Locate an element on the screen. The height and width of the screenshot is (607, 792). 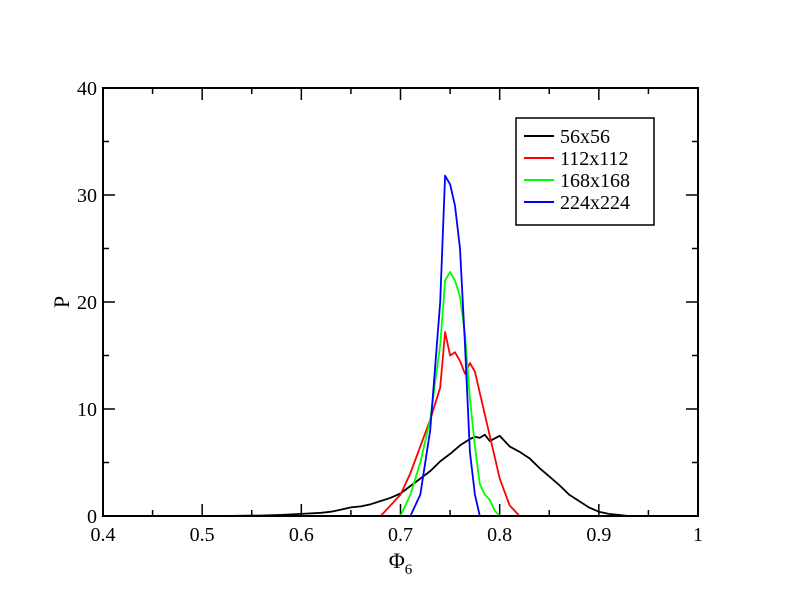
x-axis-label: Φ6 is located at coordinates (401, 563).